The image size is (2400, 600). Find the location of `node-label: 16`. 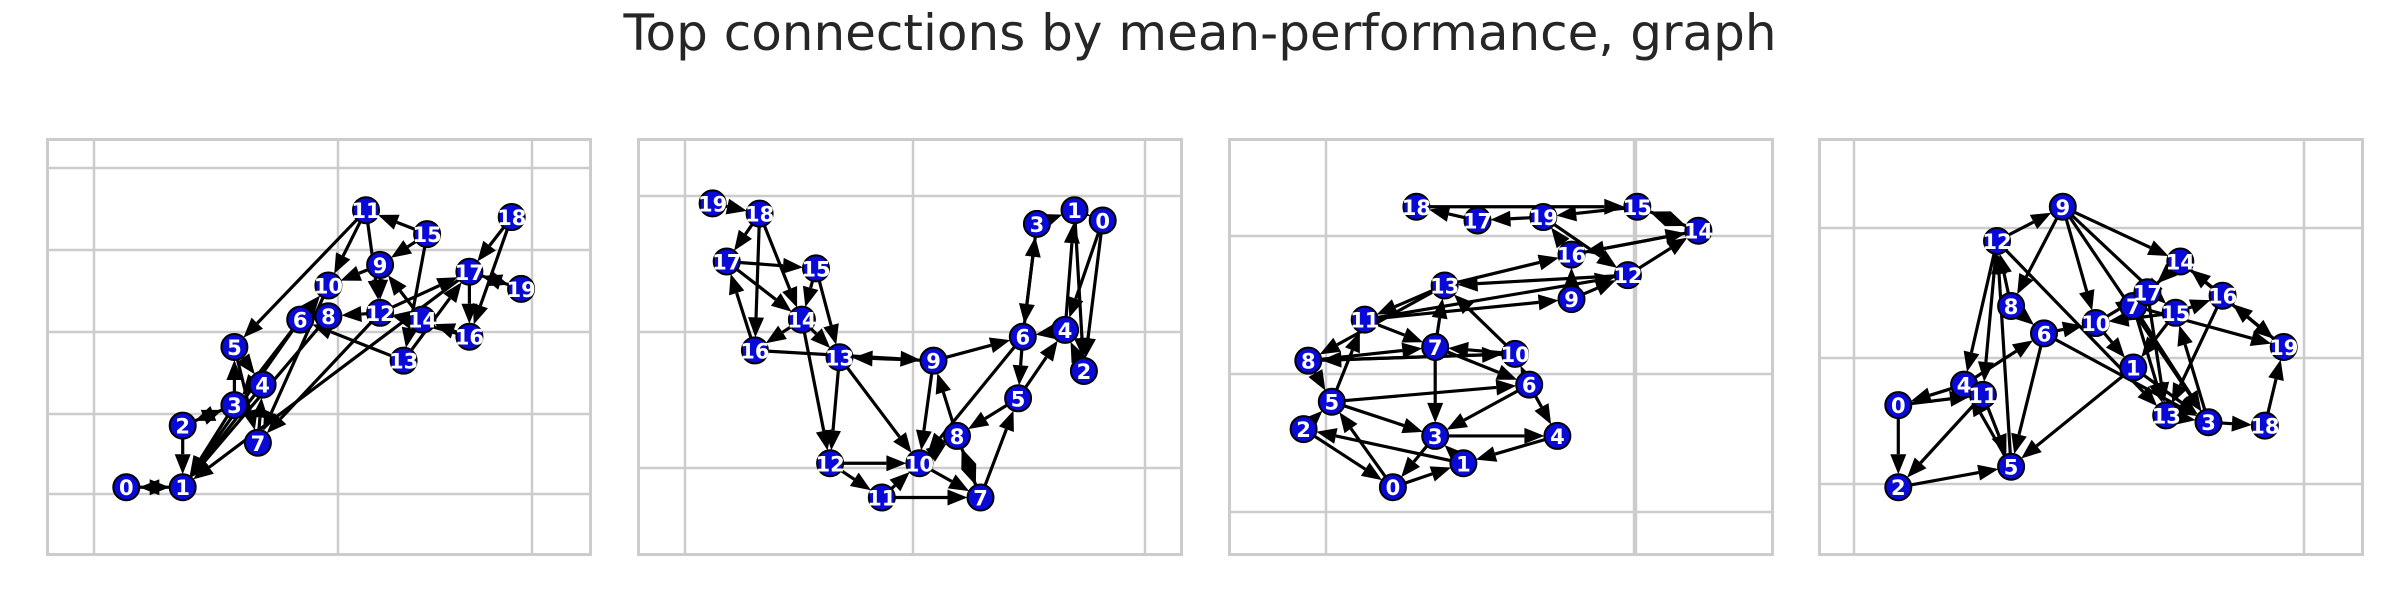

node-label: 16 is located at coordinates (469, 338).